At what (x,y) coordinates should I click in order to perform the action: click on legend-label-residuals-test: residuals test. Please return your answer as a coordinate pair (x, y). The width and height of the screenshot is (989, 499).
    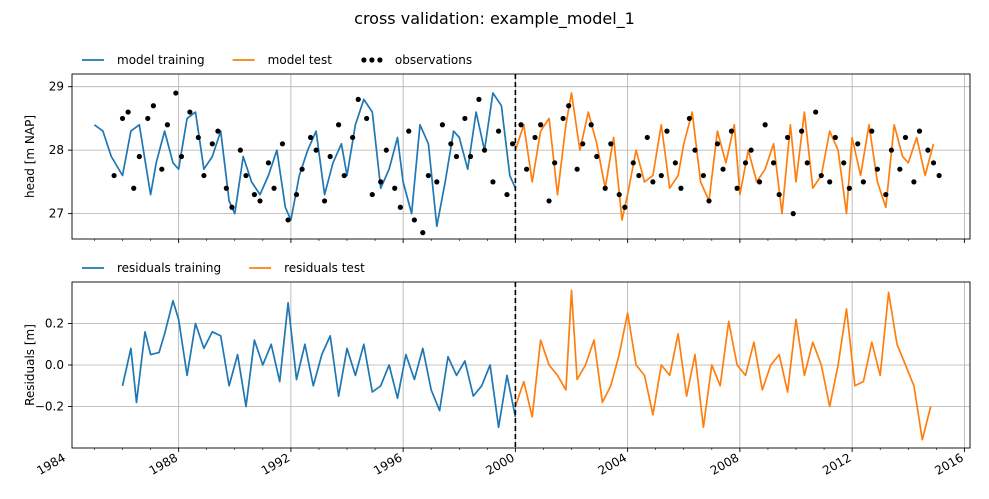
    Looking at the image, I should click on (324, 268).